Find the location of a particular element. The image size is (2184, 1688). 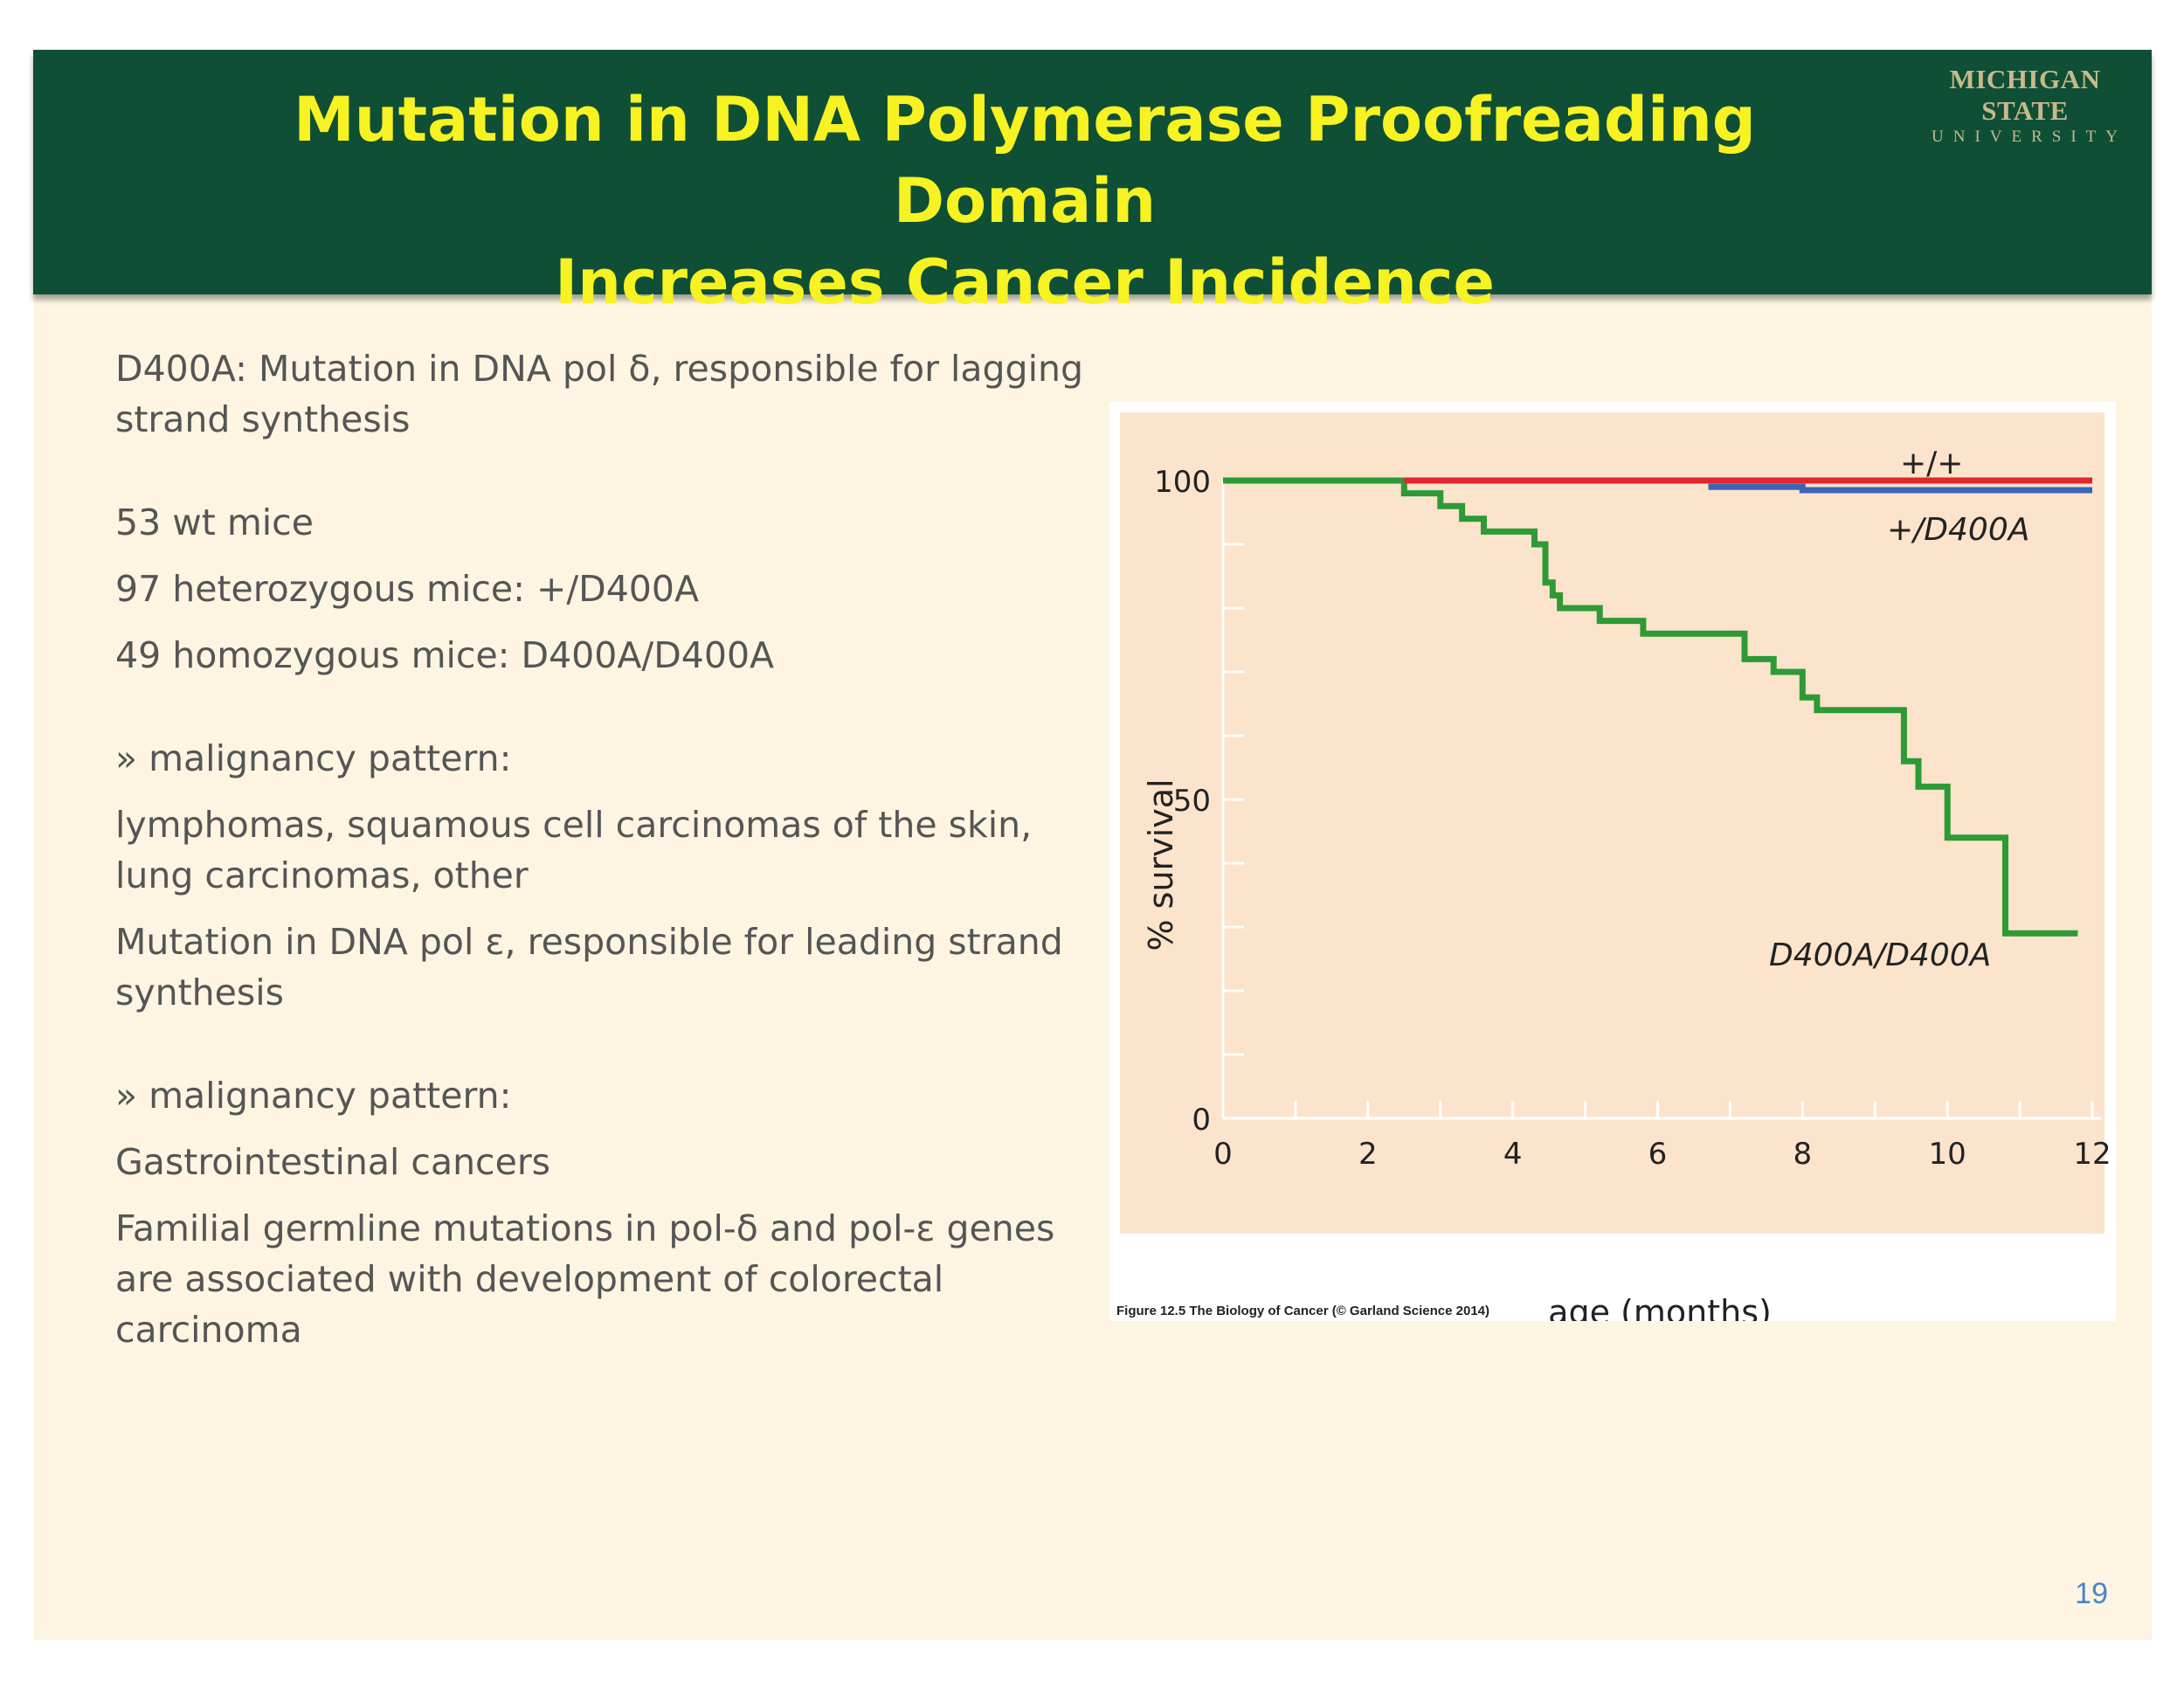

paragraph-homozygous-mice: 49 homozygous mice: D400A/D400A is located at coordinates (445, 655).